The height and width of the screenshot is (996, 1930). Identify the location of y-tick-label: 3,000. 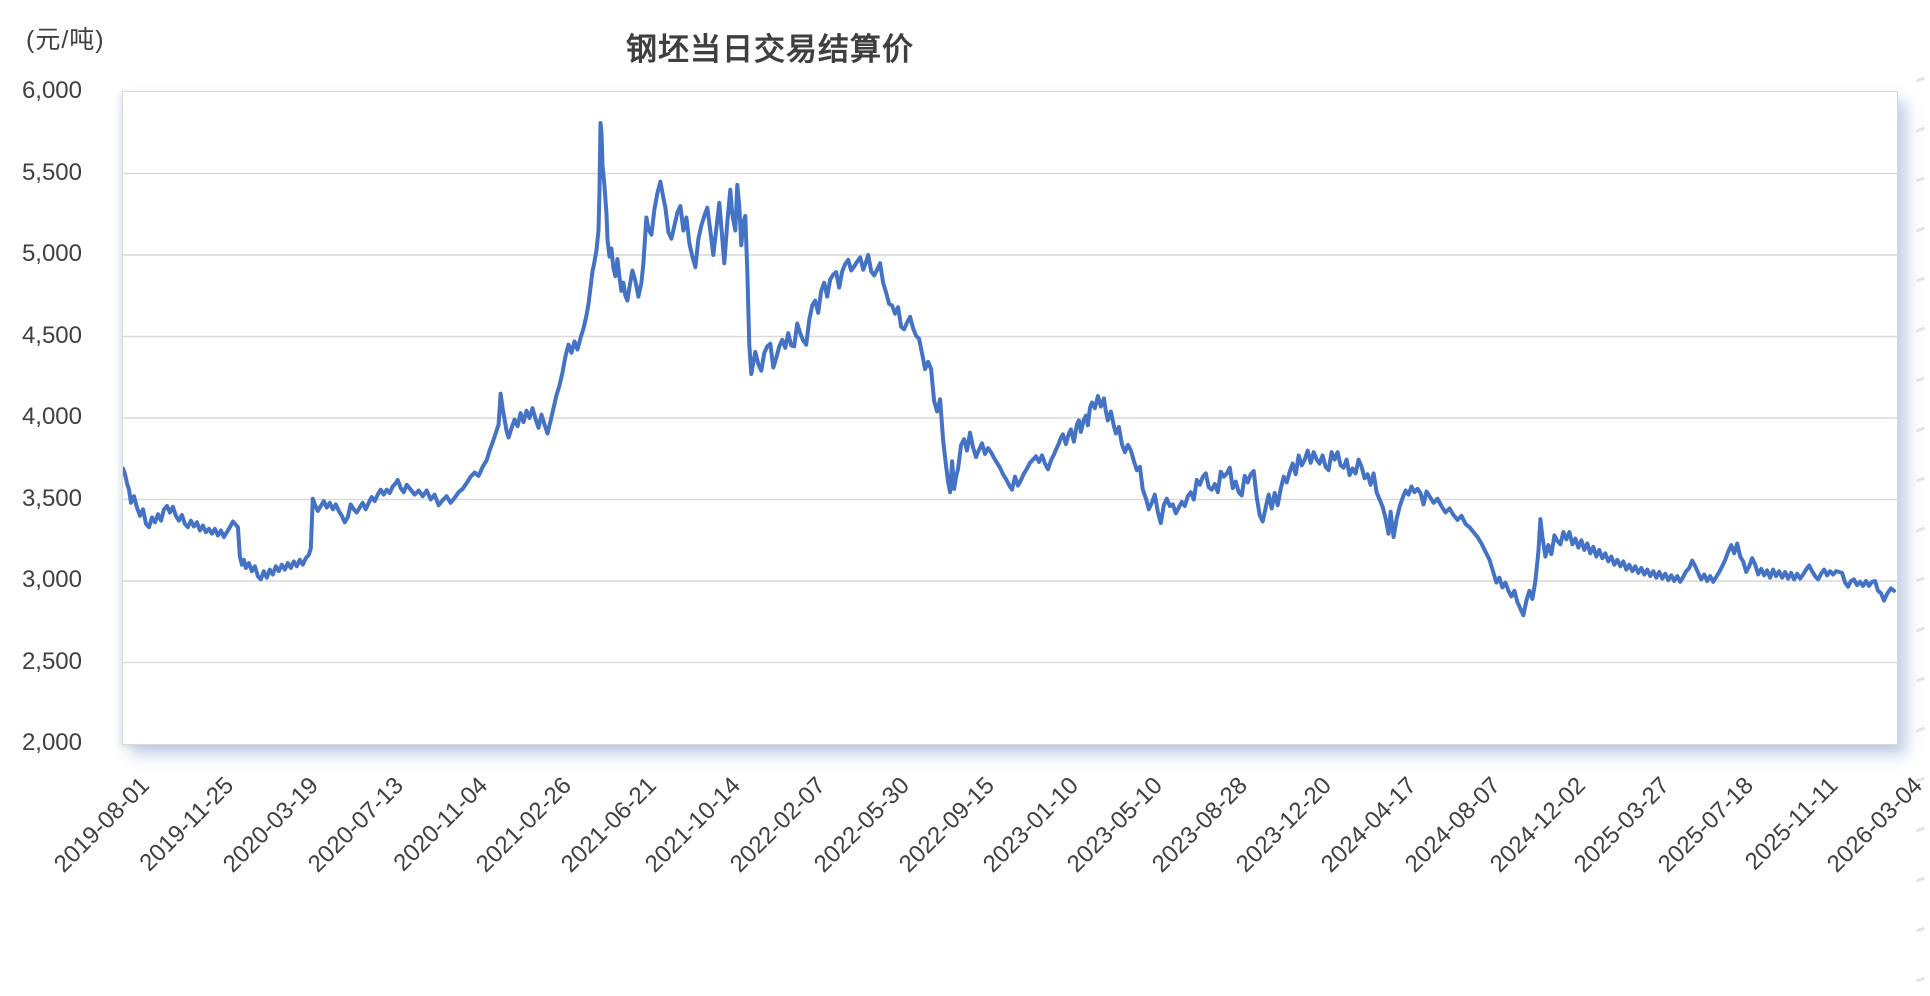
(51, 579).